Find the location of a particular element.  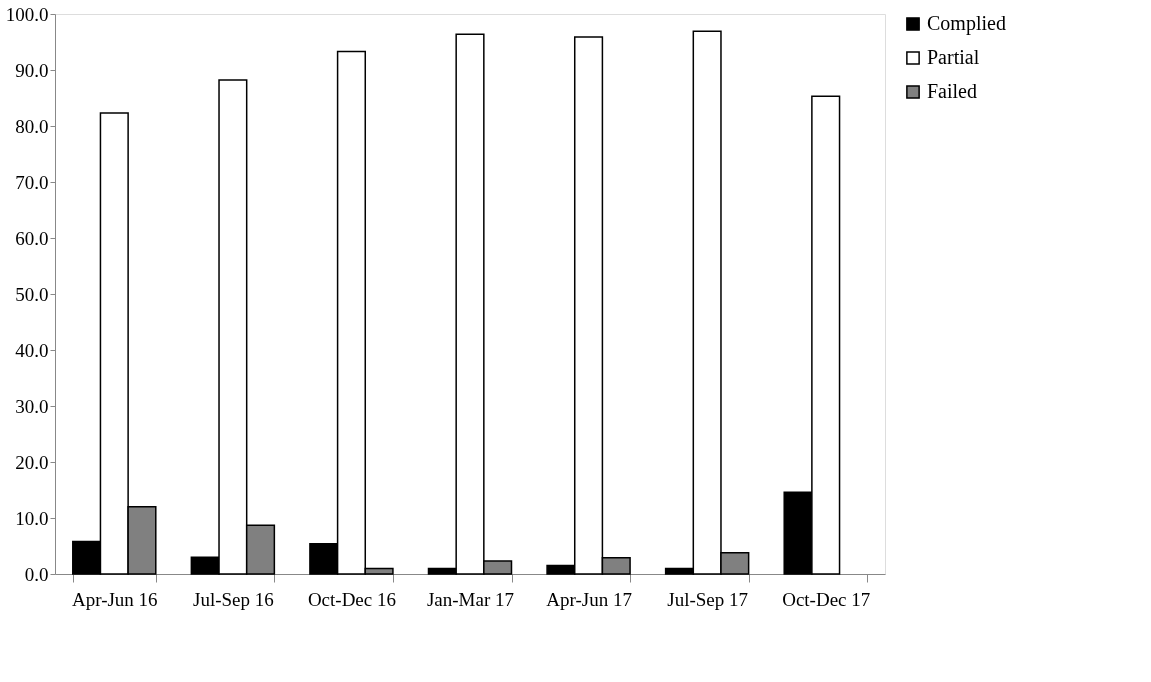

y-tick-label: 70.0 is located at coordinates (32, 182).